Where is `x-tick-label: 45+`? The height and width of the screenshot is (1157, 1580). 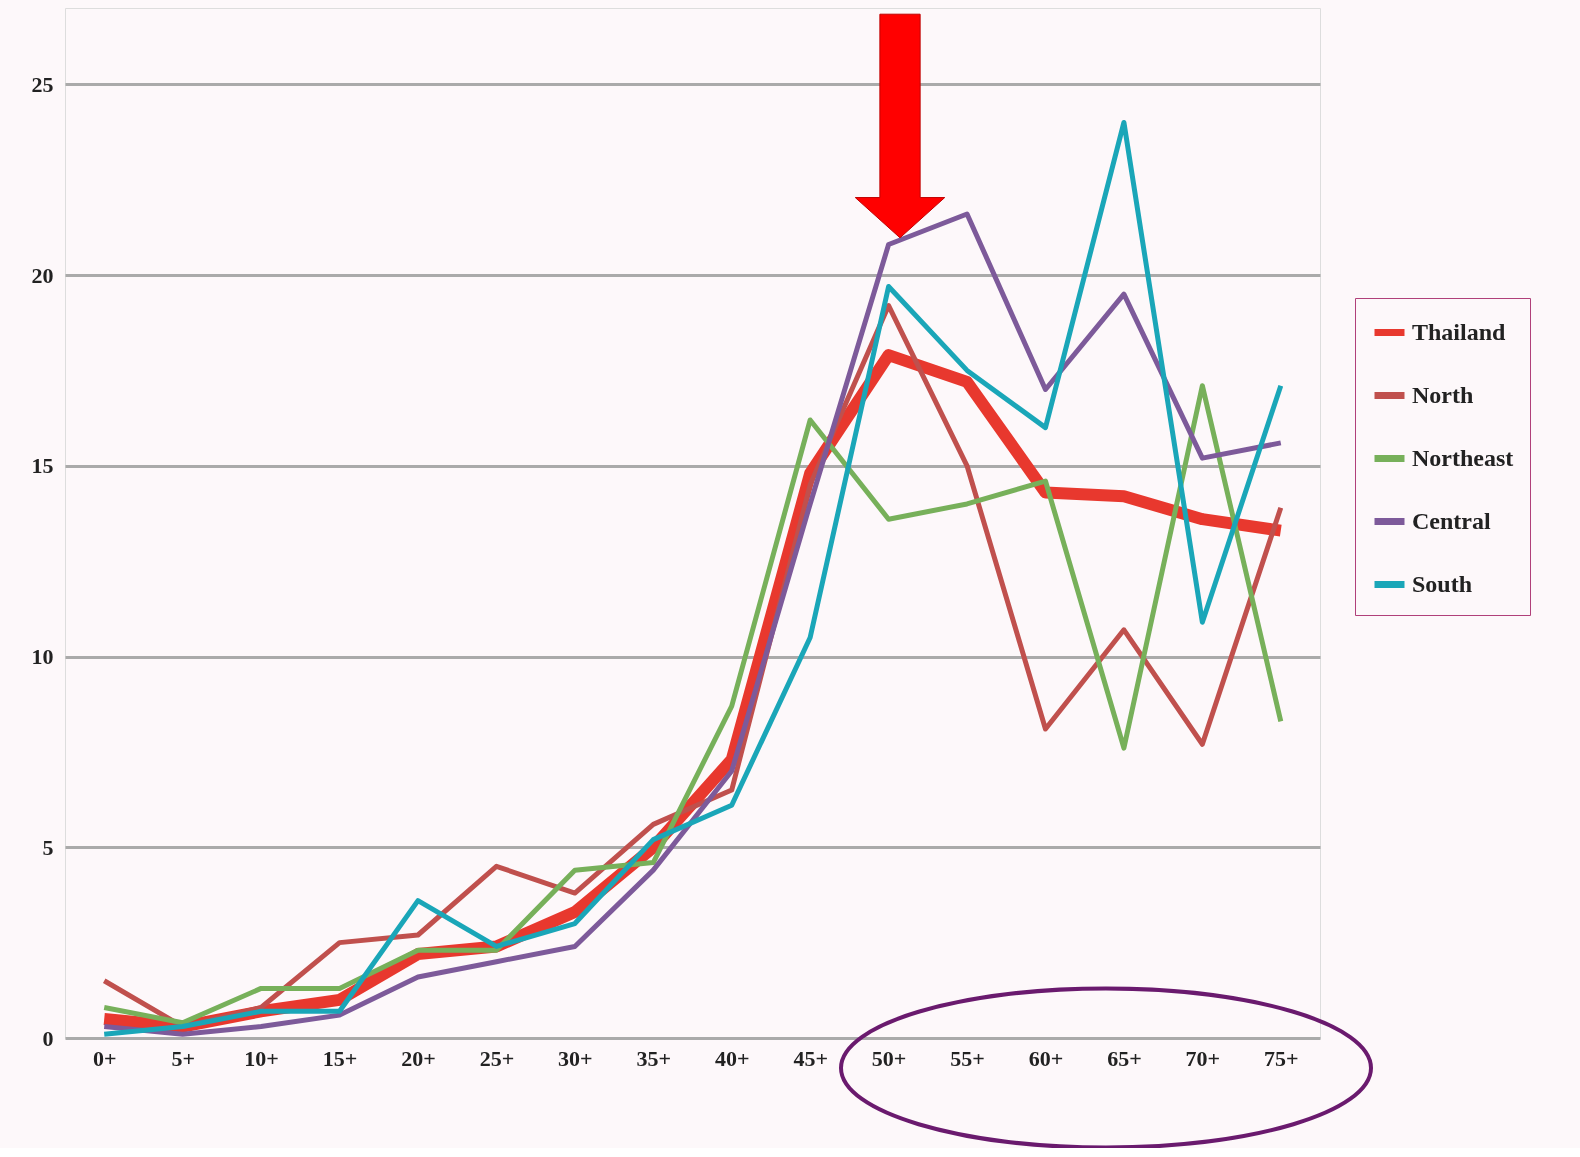 x-tick-label: 45+ is located at coordinates (810, 1058).